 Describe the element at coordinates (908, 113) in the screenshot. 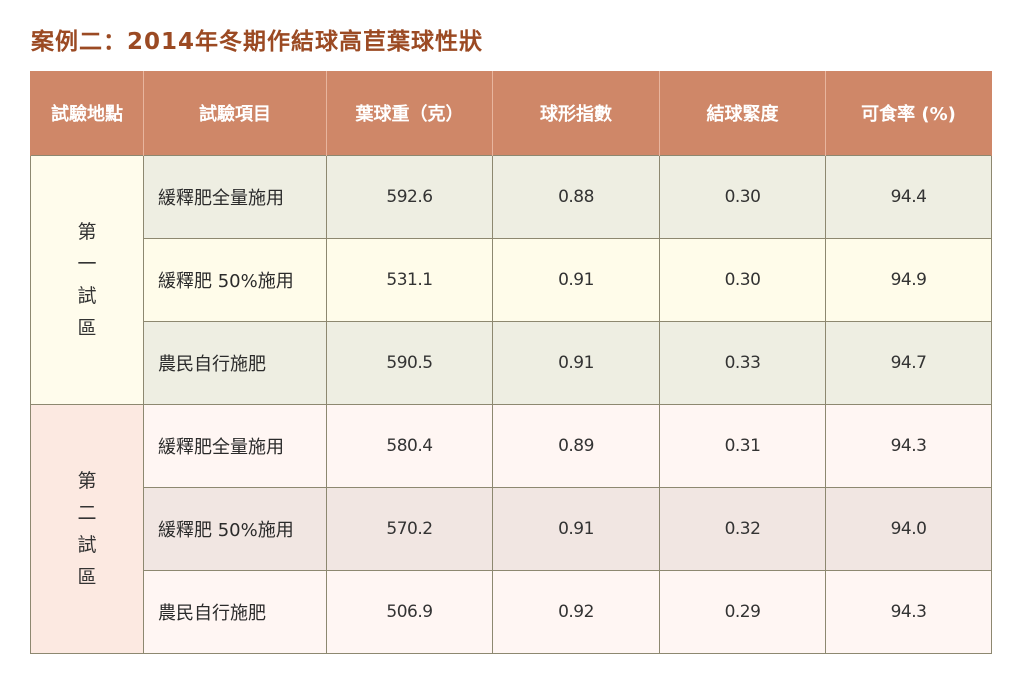

I see `header-edible-rate: 可食率 (%)` at that location.